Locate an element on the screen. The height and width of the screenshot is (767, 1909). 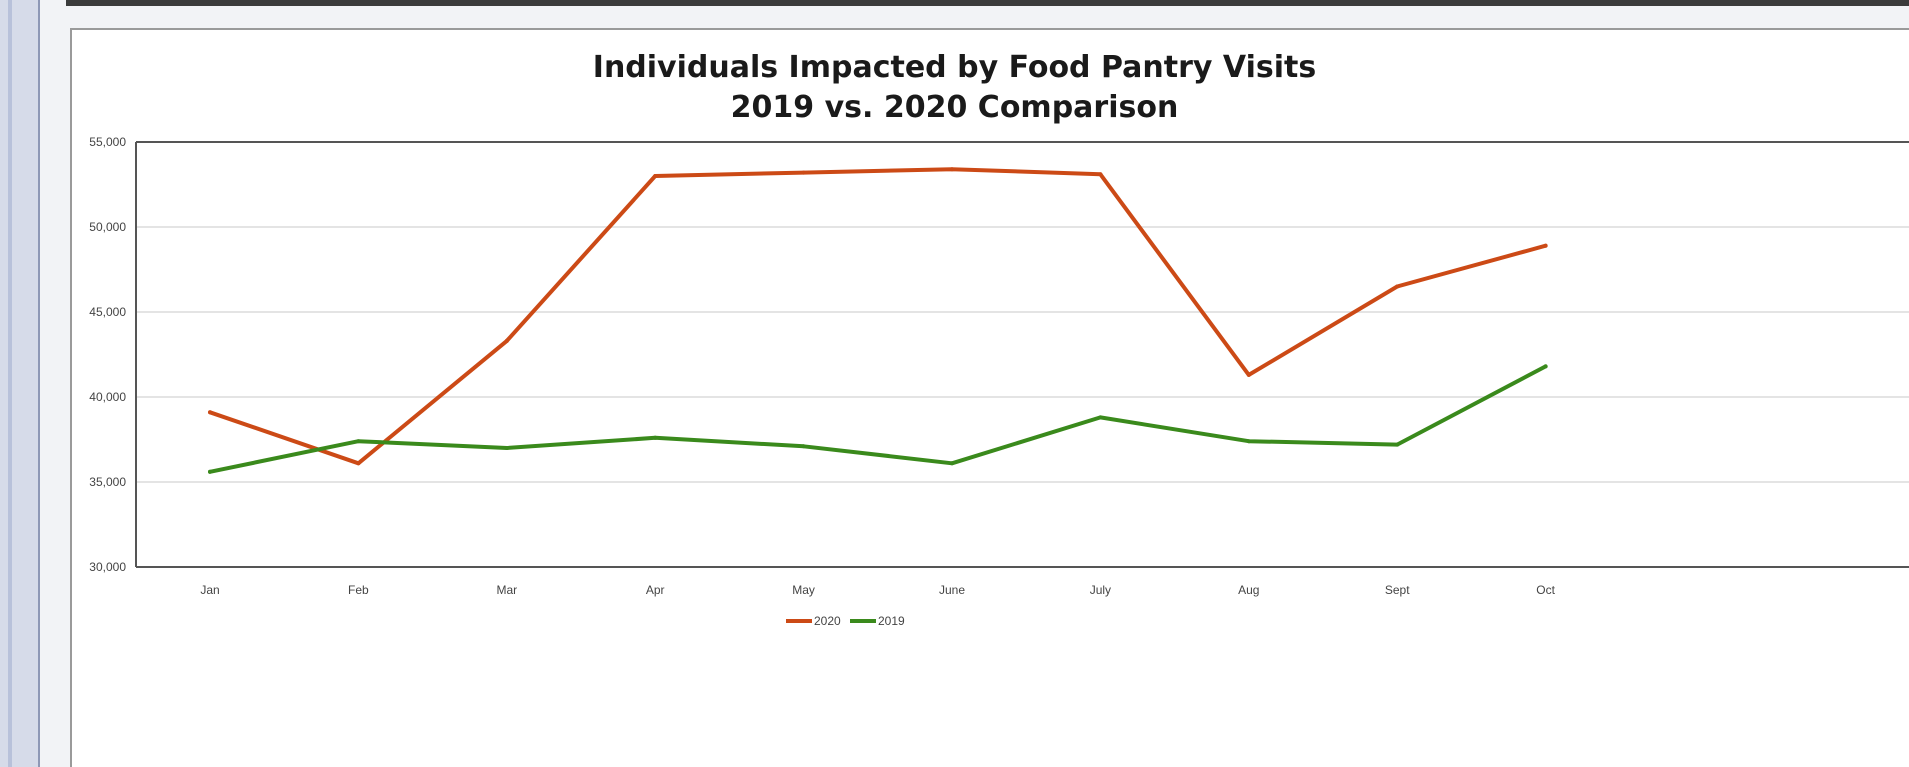
x-tick-label: Aug is located at coordinates (1248, 590).